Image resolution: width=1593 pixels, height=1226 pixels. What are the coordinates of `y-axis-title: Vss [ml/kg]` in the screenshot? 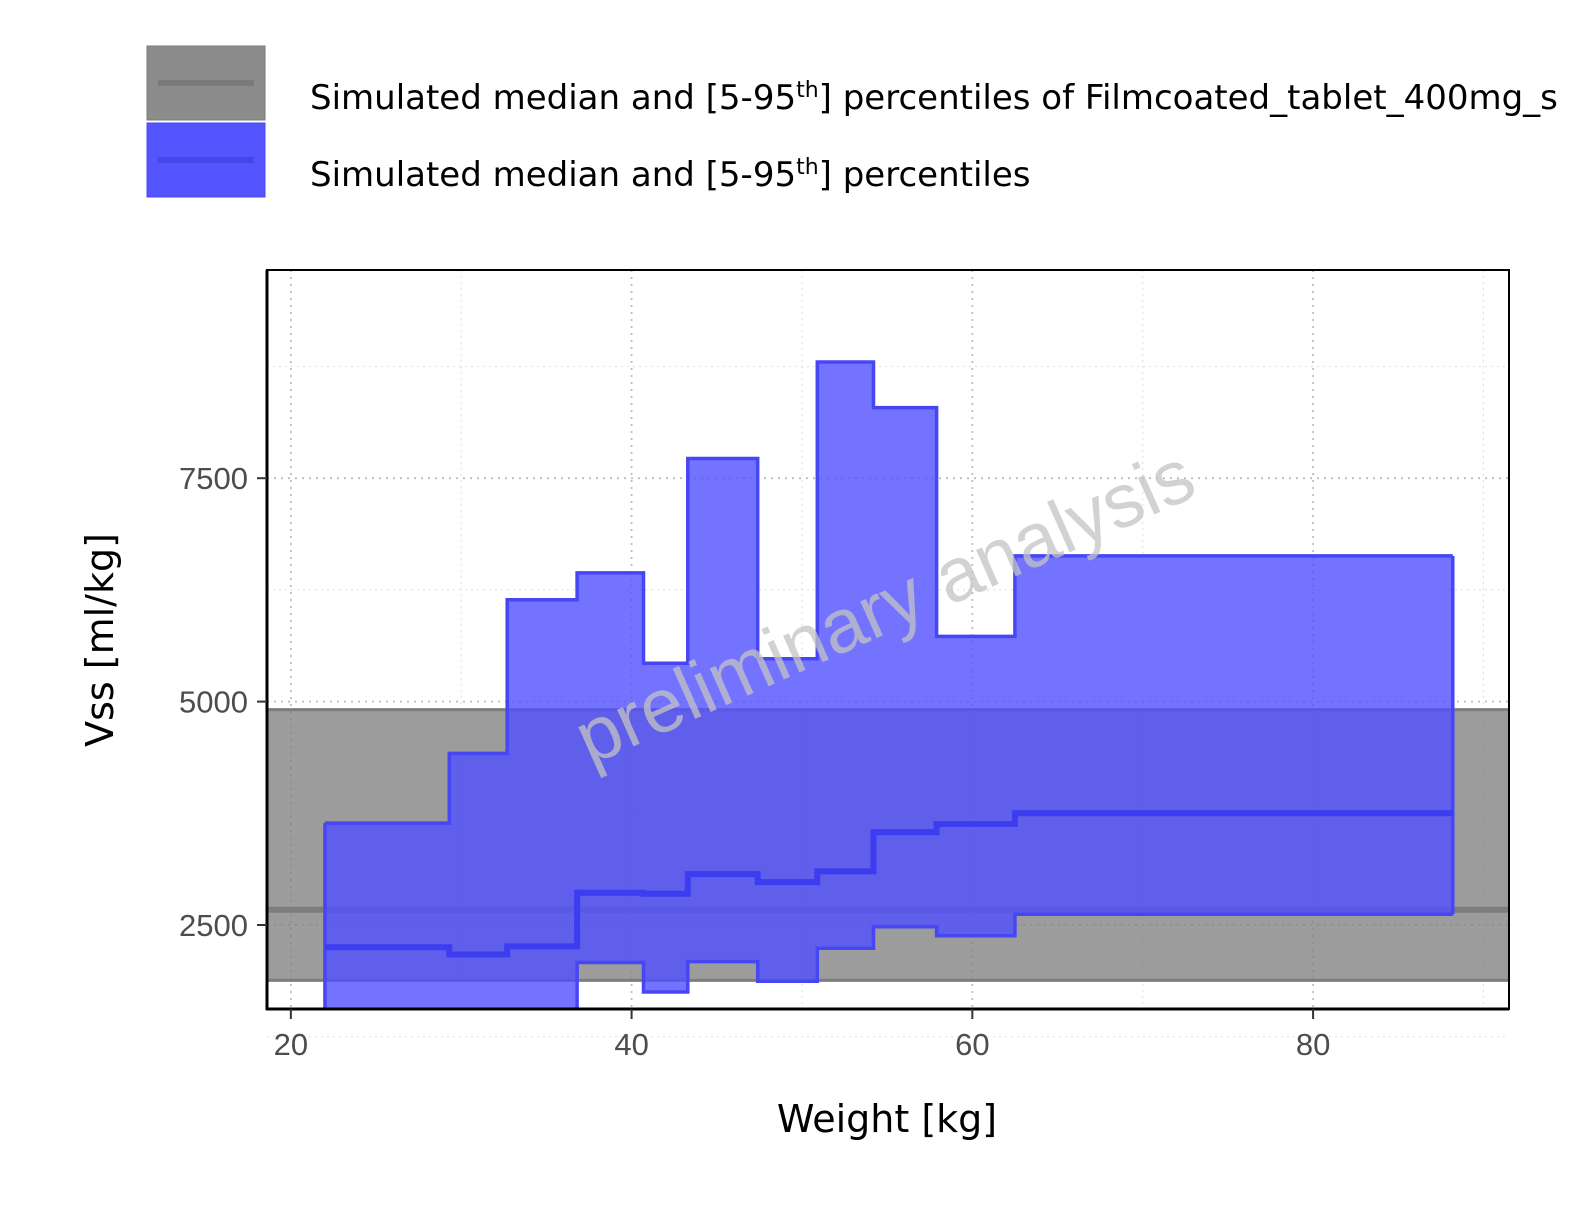 It's located at (100, 640).